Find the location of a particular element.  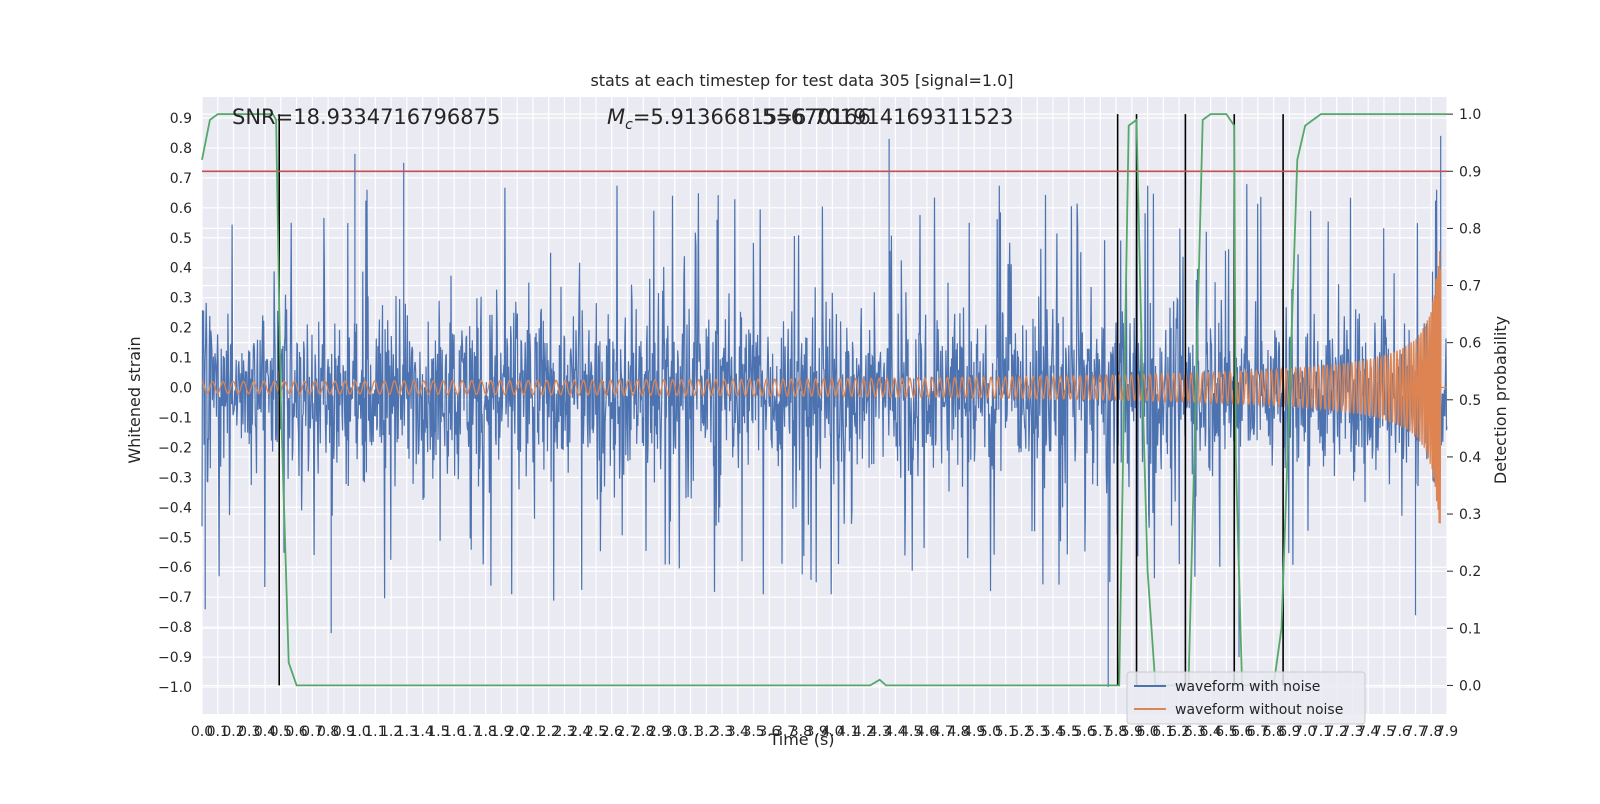

x-tick-label: 5.5 is located at coordinates (1069, 732).